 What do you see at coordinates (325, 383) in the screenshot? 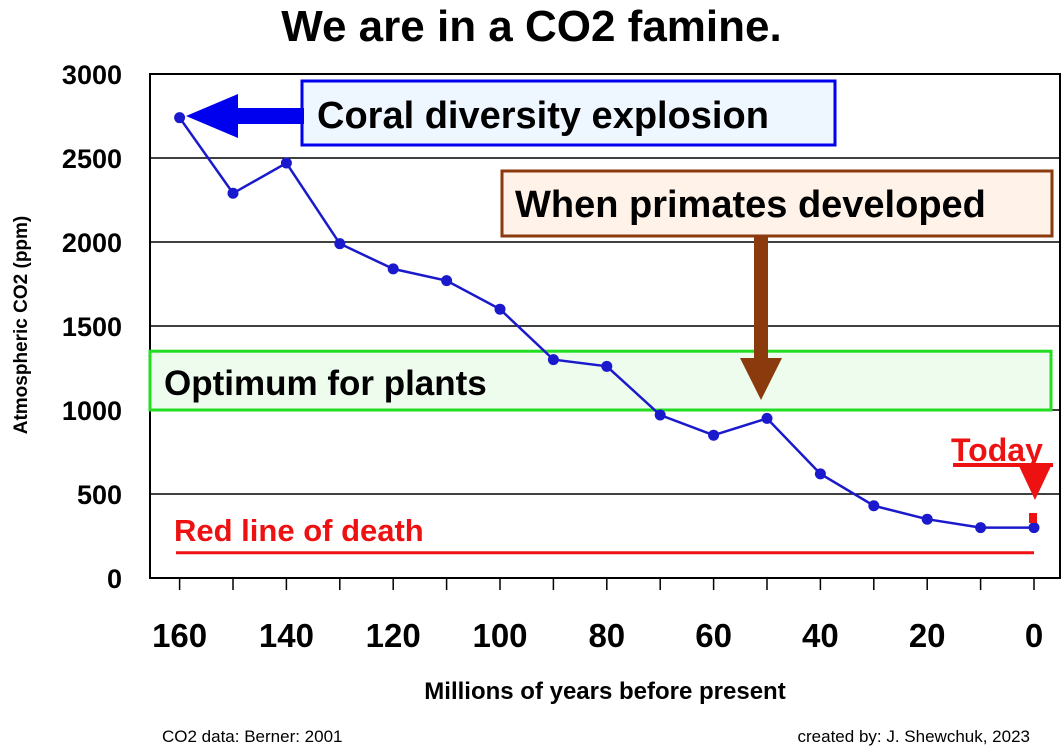
I see `optimum-label: Optimum for plants` at bounding box center [325, 383].